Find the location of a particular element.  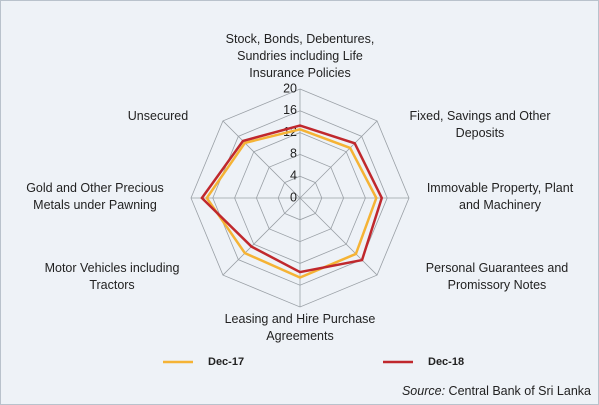

source-label: Source: is located at coordinates (423, 391).